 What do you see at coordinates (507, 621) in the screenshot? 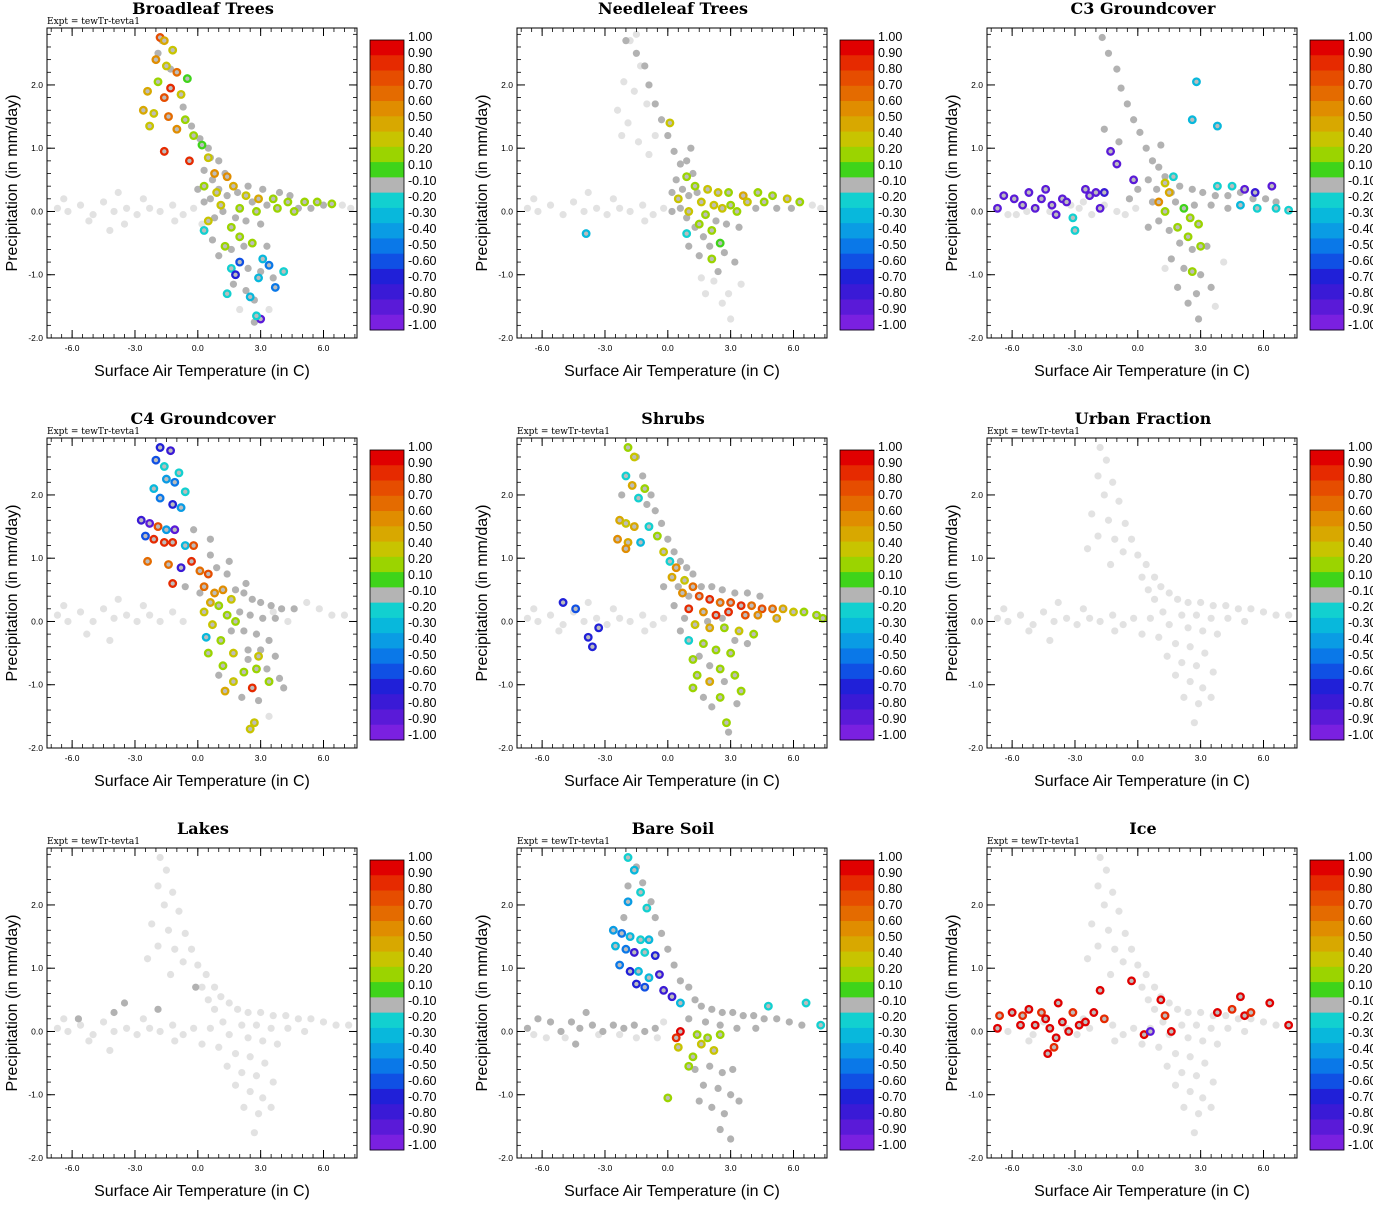
I see `y-tick-label: 0.0` at bounding box center [507, 621].